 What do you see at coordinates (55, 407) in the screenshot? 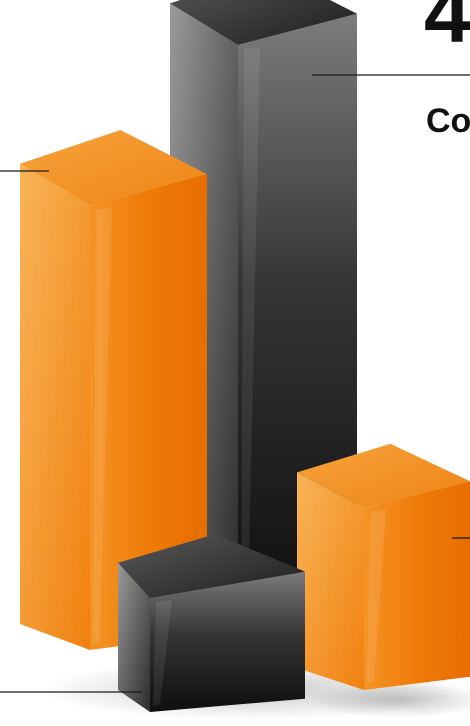
I see `column-1-left-face` at bounding box center [55, 407].